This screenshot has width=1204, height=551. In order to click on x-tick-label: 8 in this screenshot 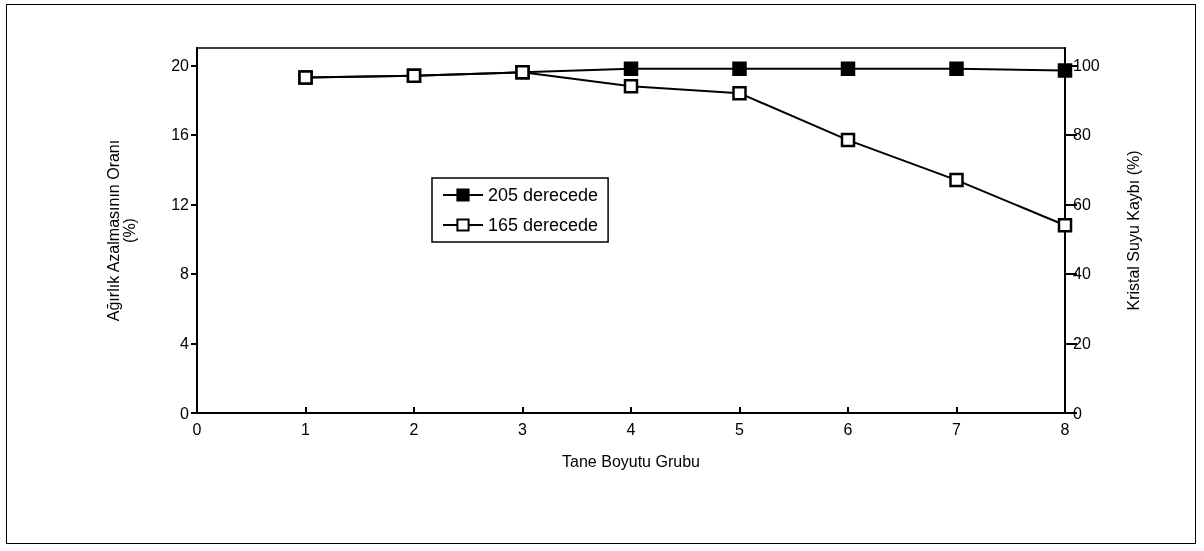, I will do `click(1065, 429)`.